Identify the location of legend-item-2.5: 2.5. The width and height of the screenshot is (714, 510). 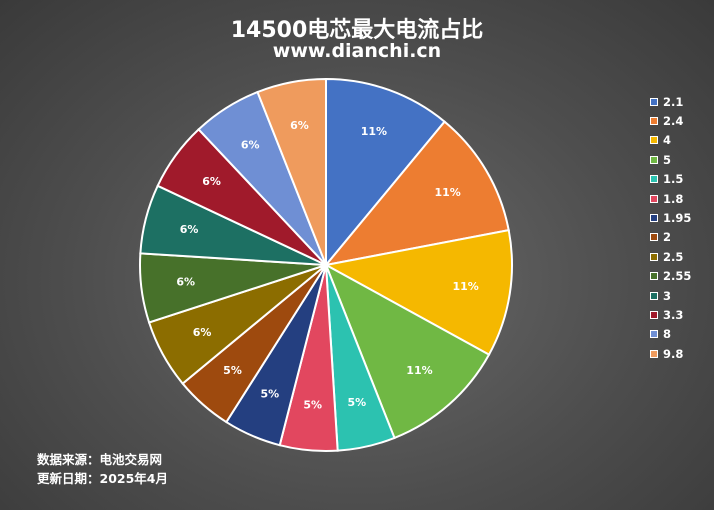
(670, 256).